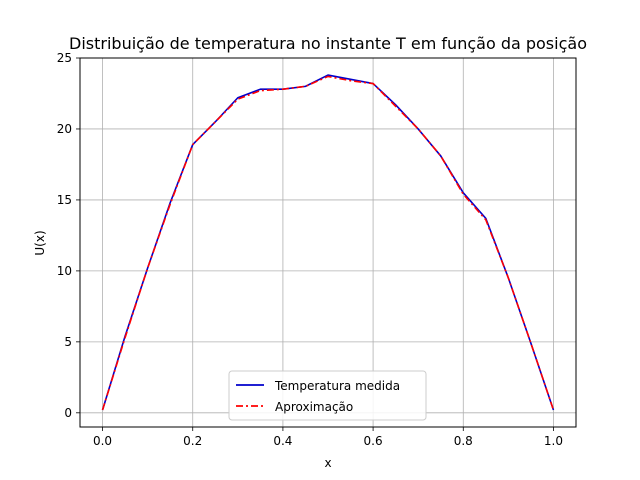 This screenshot has height=480, width=640. Describe the element at coordinates (64, 129) in the screenshot. I see `y-tick-label: 20` at that location.